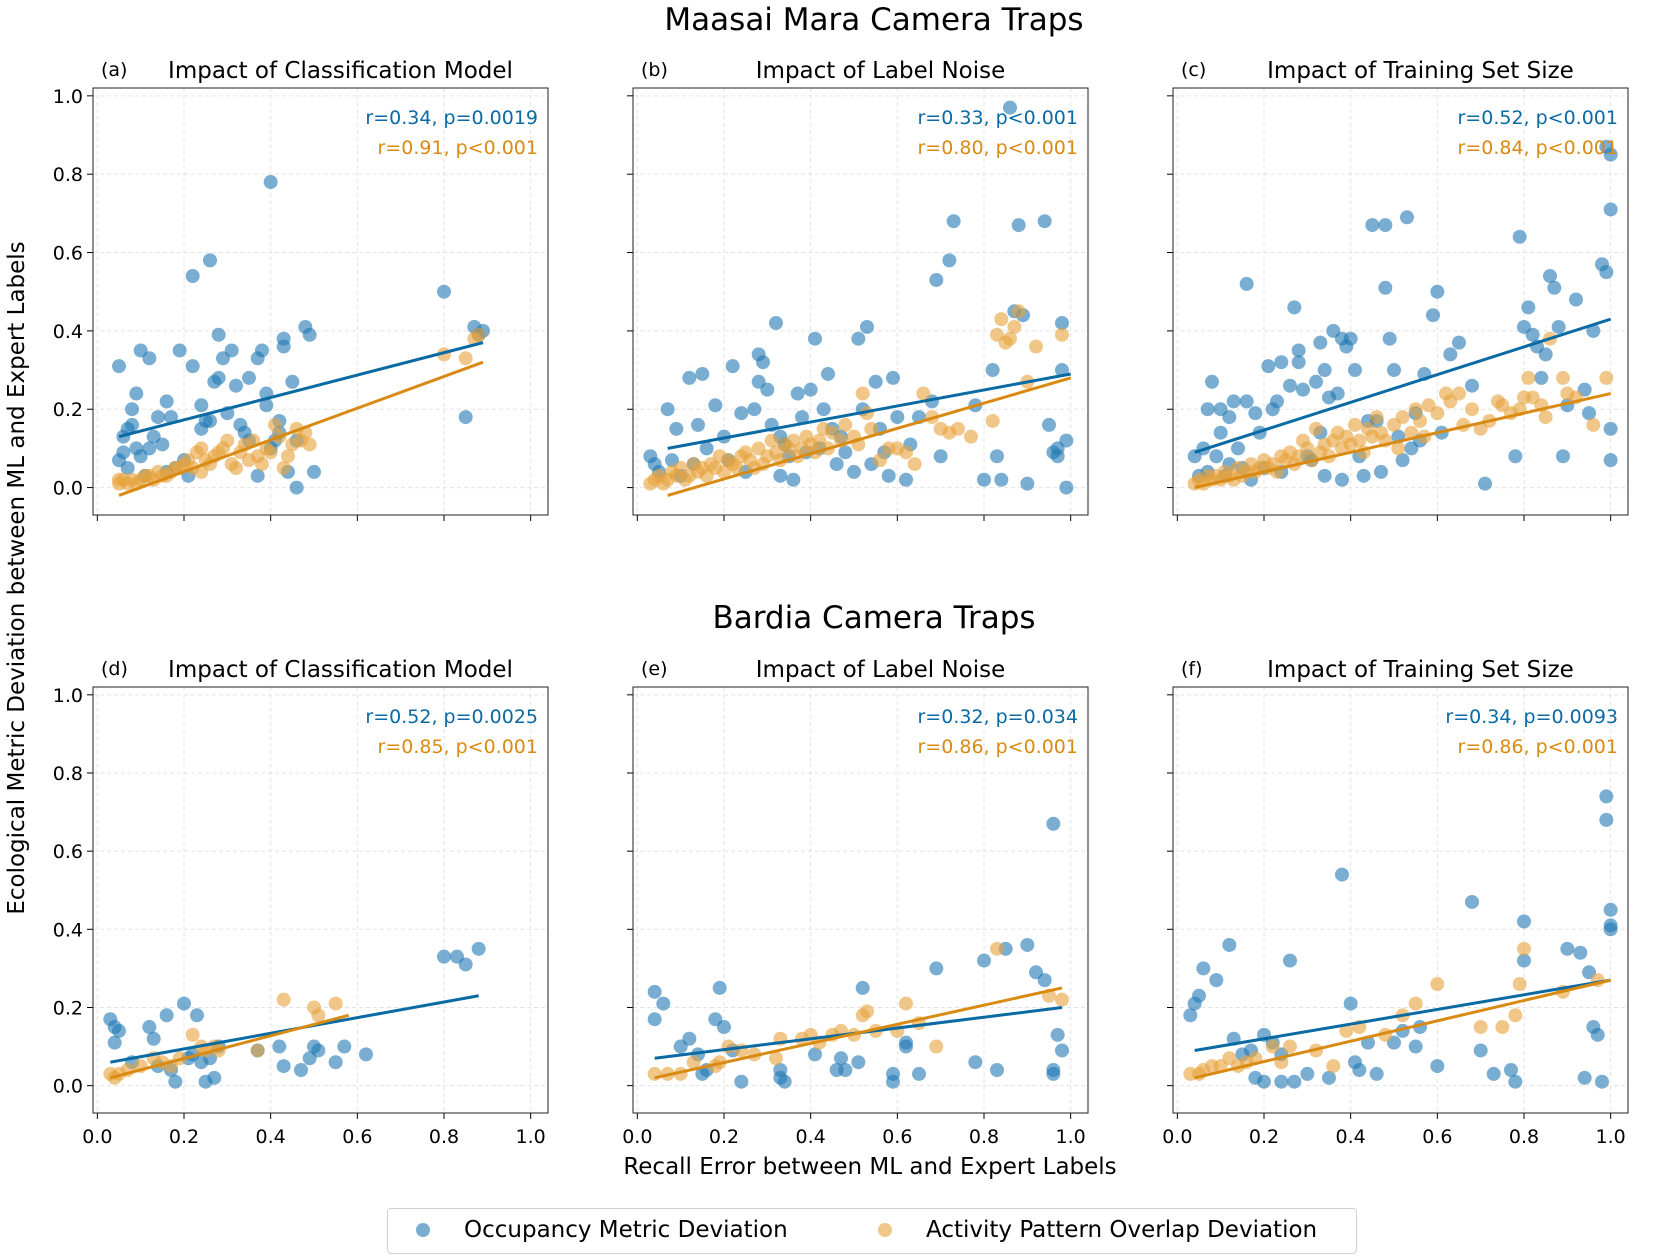  Describe the element at coordinates (1403, 385) in the screenshot. I see `occupancy-fit-line` at that location.